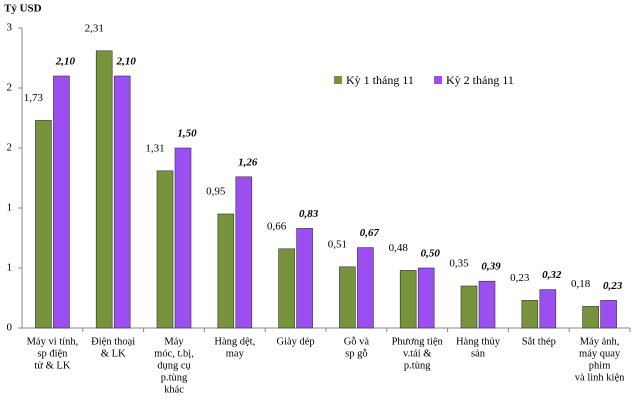  What do you see at coordinates (174, 365) in the screenshot?
I see `x-tick-label: dụng cụ` at bounding box center [174, 365].